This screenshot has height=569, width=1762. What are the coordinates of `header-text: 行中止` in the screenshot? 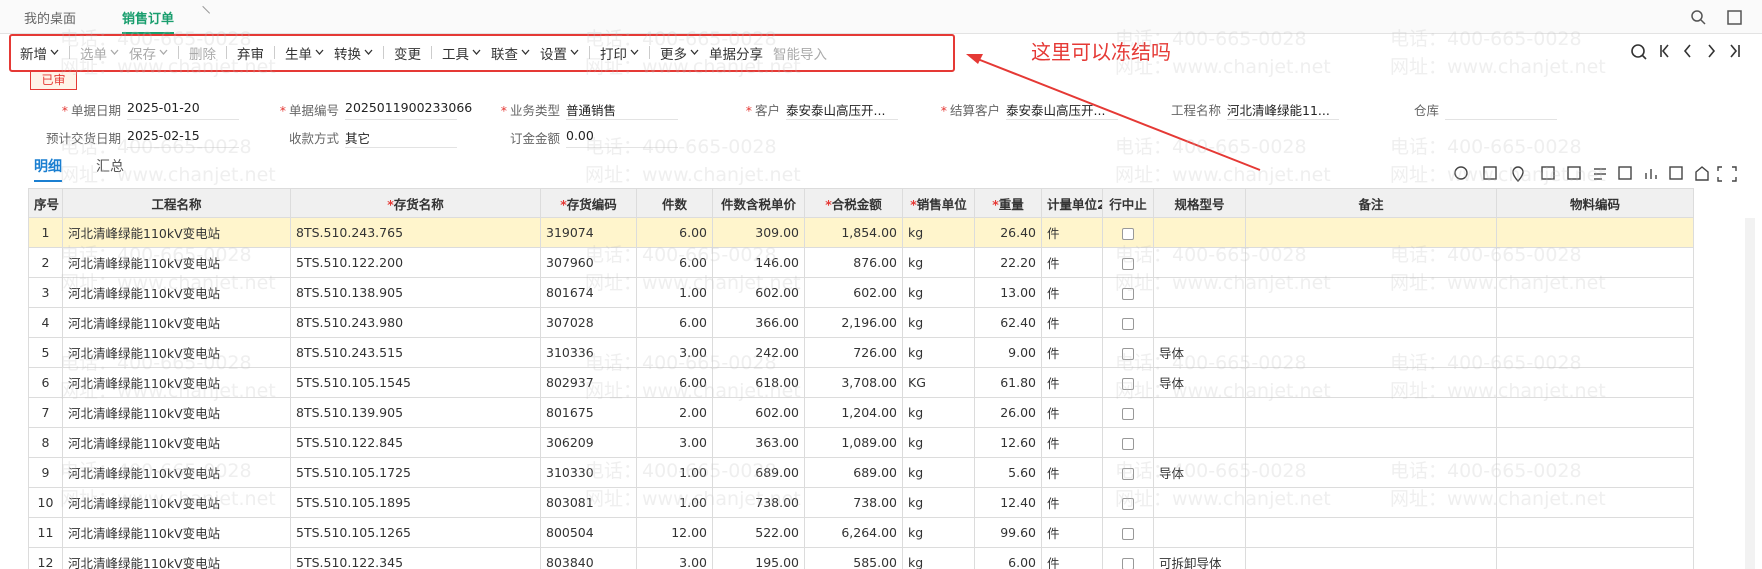 It's located at (1128, 204).